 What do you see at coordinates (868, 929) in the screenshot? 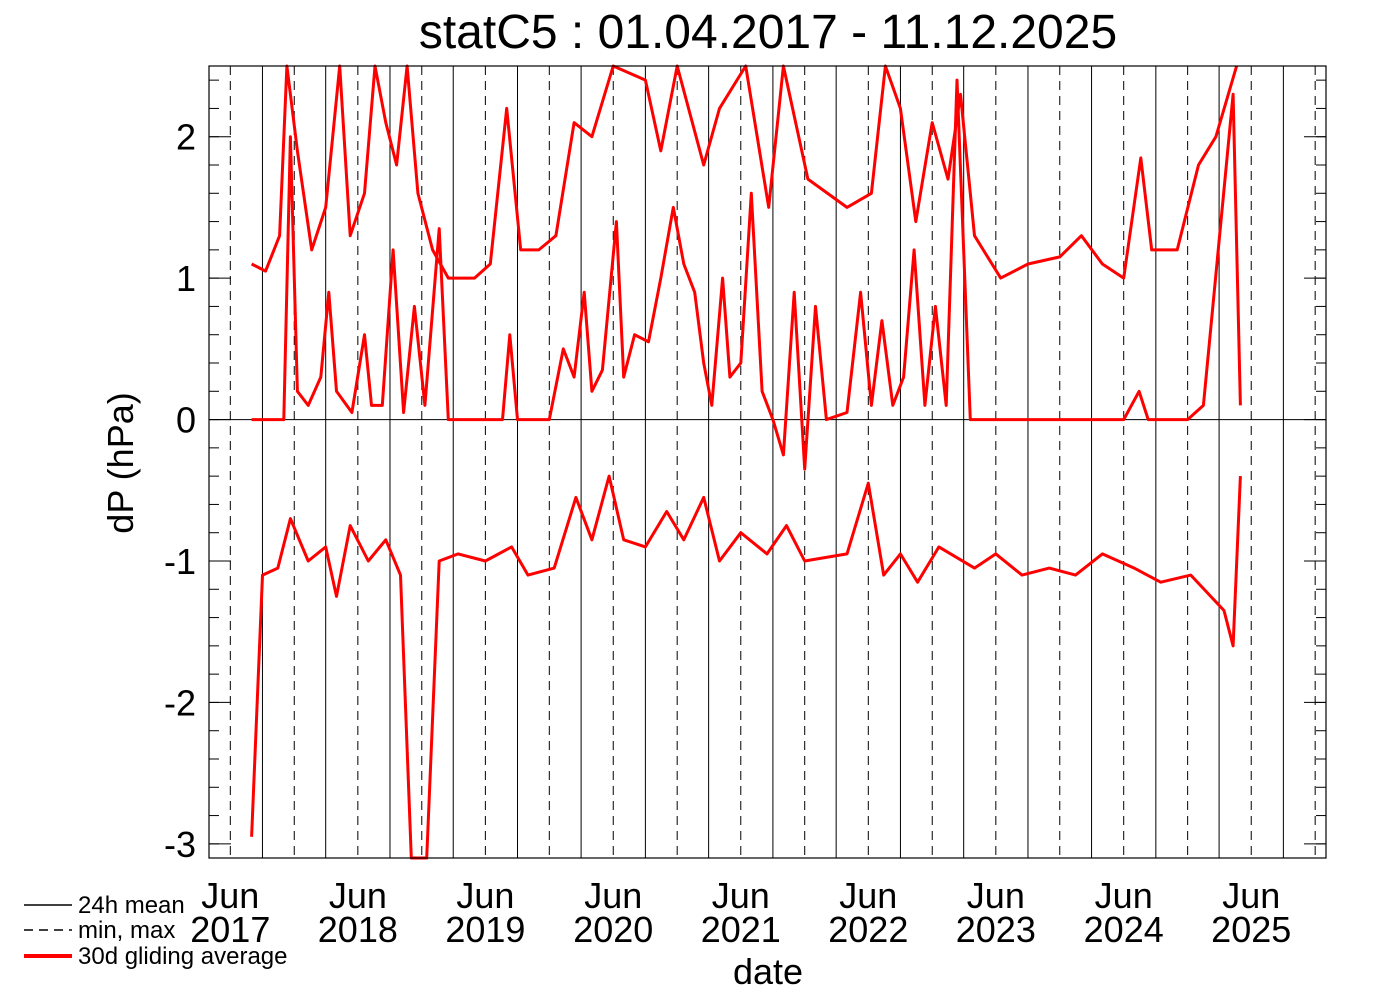
I see `x-tick-label-year: 2022` at bounding box center [868, 929].